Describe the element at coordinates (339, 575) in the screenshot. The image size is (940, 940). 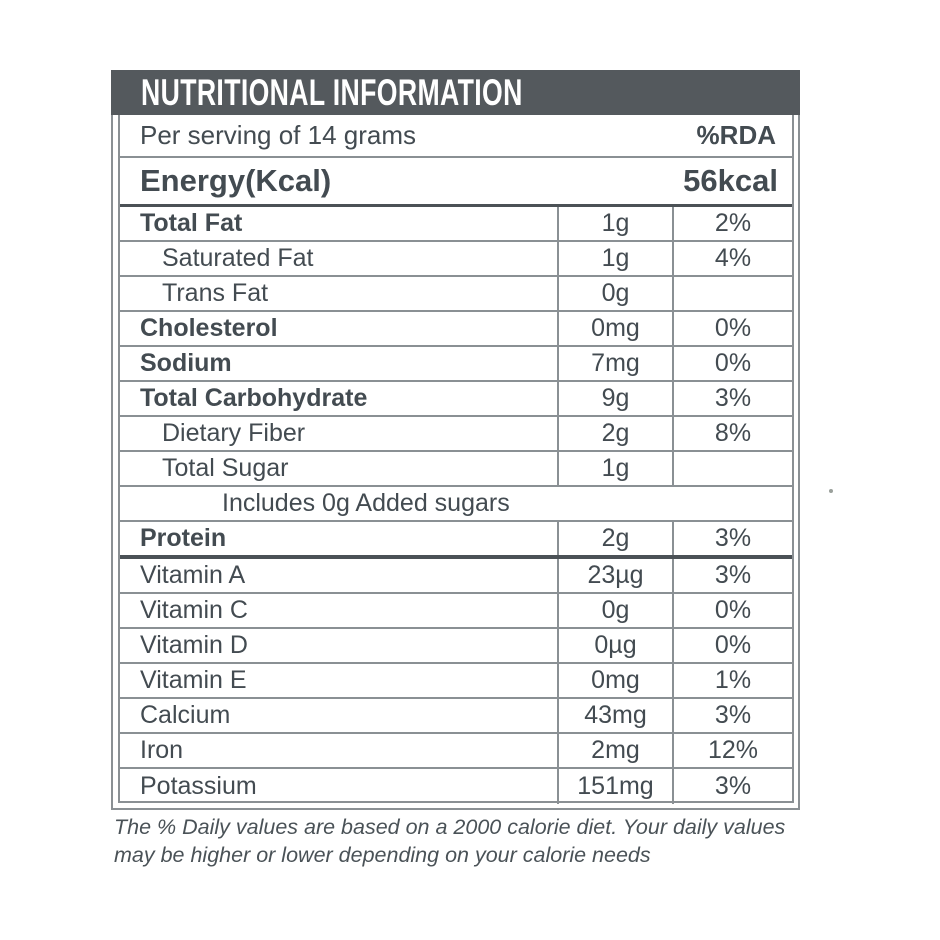
I see `nutrient-name: Vitamin A` at that location.